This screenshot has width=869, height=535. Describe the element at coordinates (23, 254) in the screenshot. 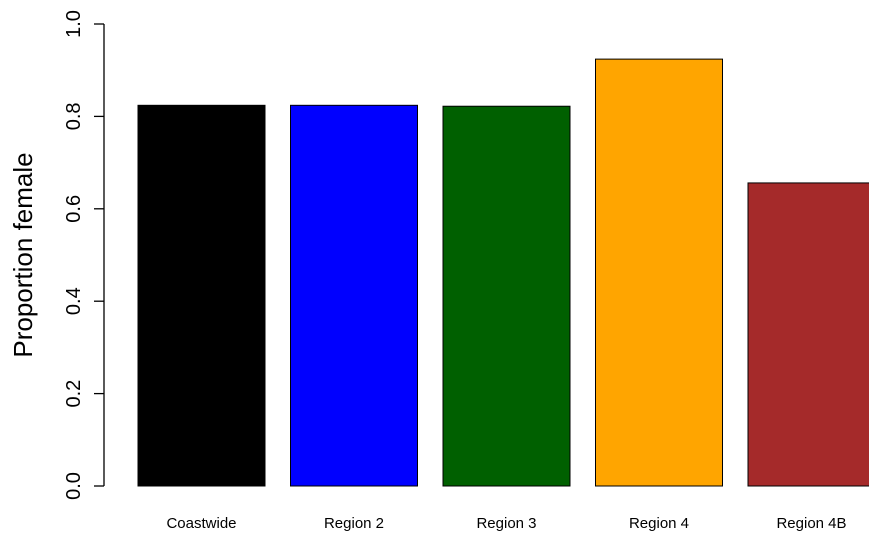

I see `y-axis-title: Proportion female` at that location.